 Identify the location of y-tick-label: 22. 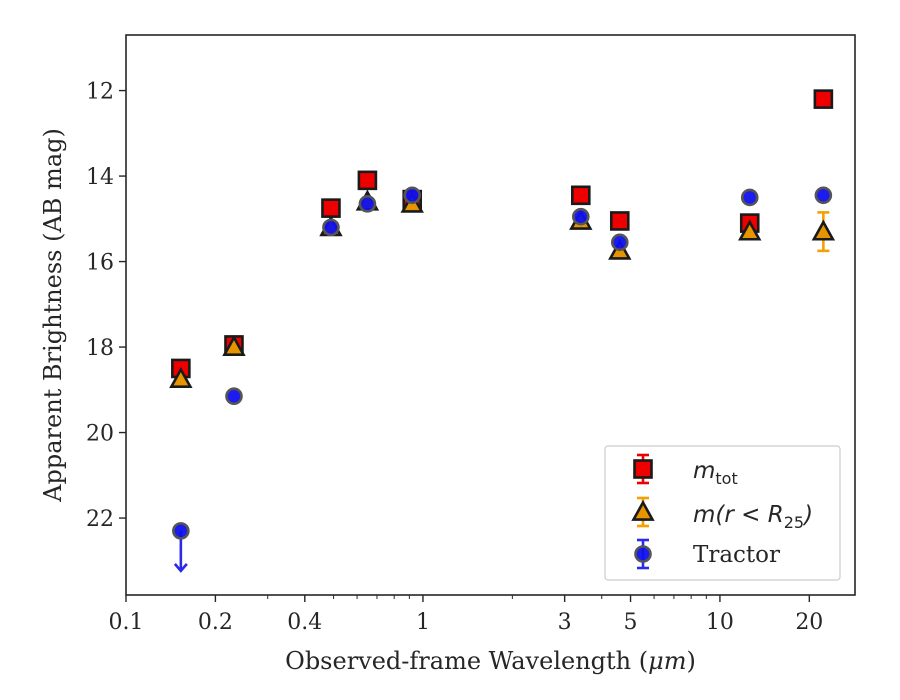
(100, 519).